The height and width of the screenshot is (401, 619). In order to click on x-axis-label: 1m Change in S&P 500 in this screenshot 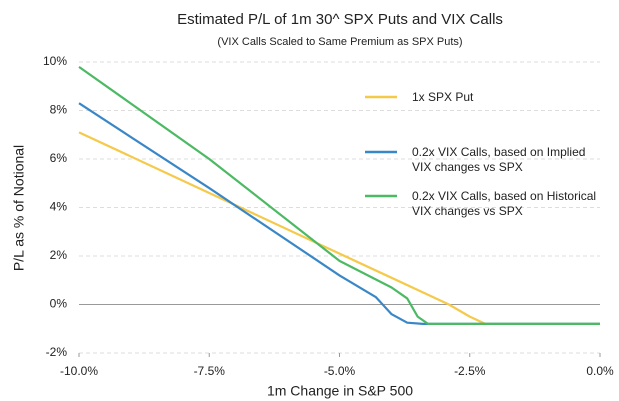, I will do `click(340, 391)`.